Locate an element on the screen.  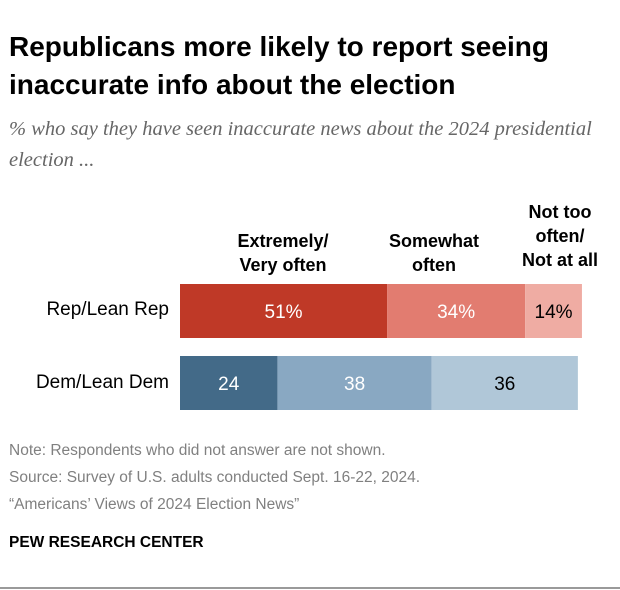
legend-very-often-line1: Extremely/ is located at coordinates (283, 241).